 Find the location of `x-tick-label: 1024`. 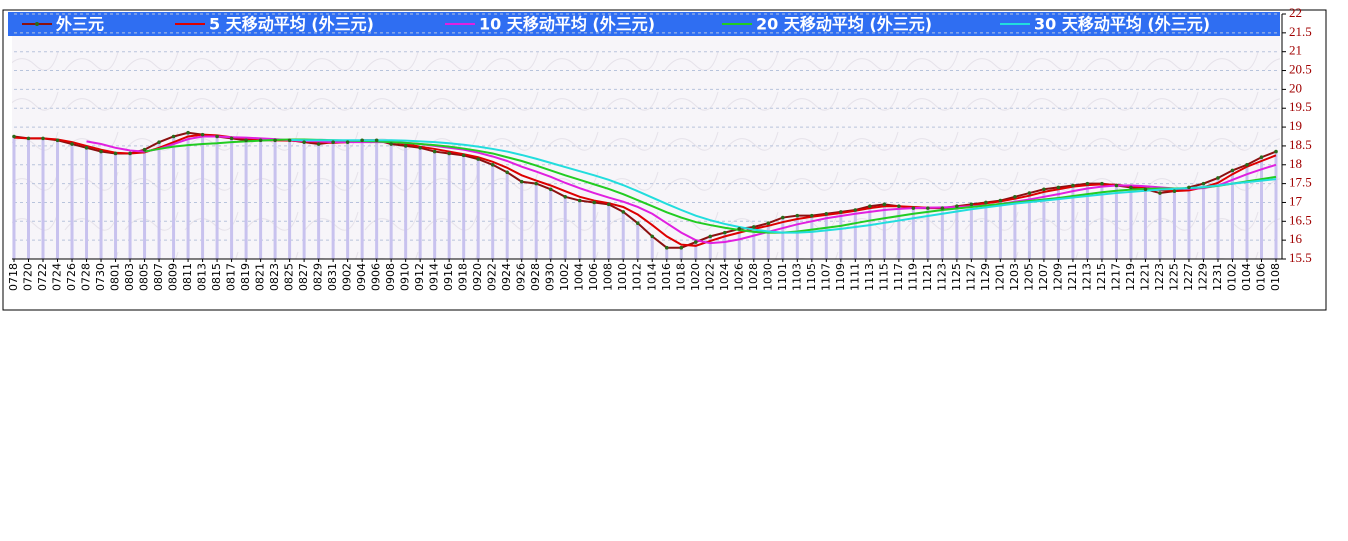

x-tick-label: 1024 is located at coordinates (724, 277).